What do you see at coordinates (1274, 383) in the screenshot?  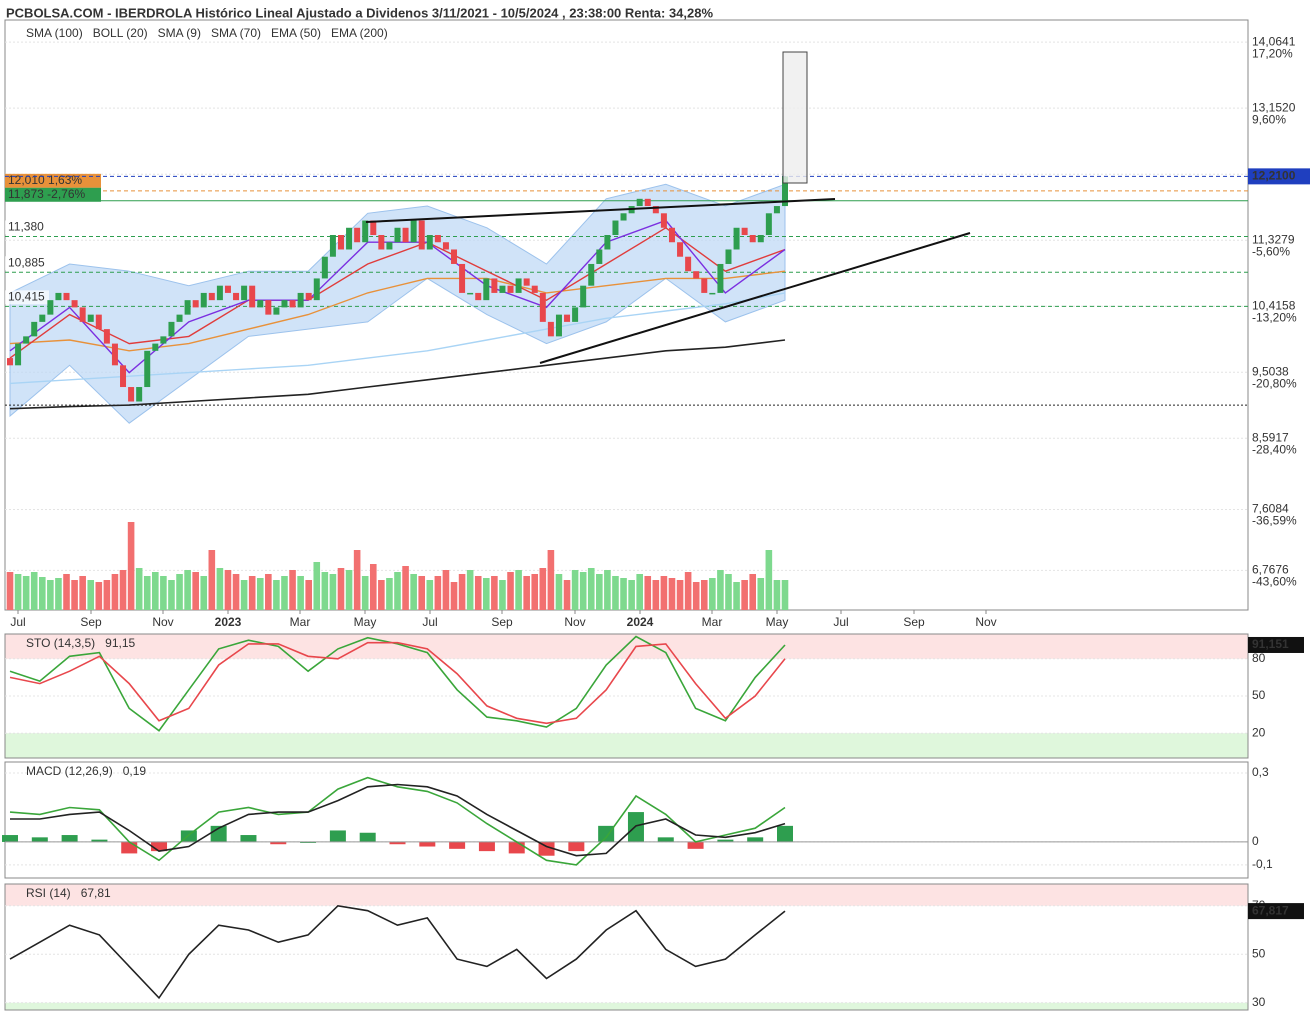 I see `y-tick-pct: -20,80%` at bounding box center [1274, 383].